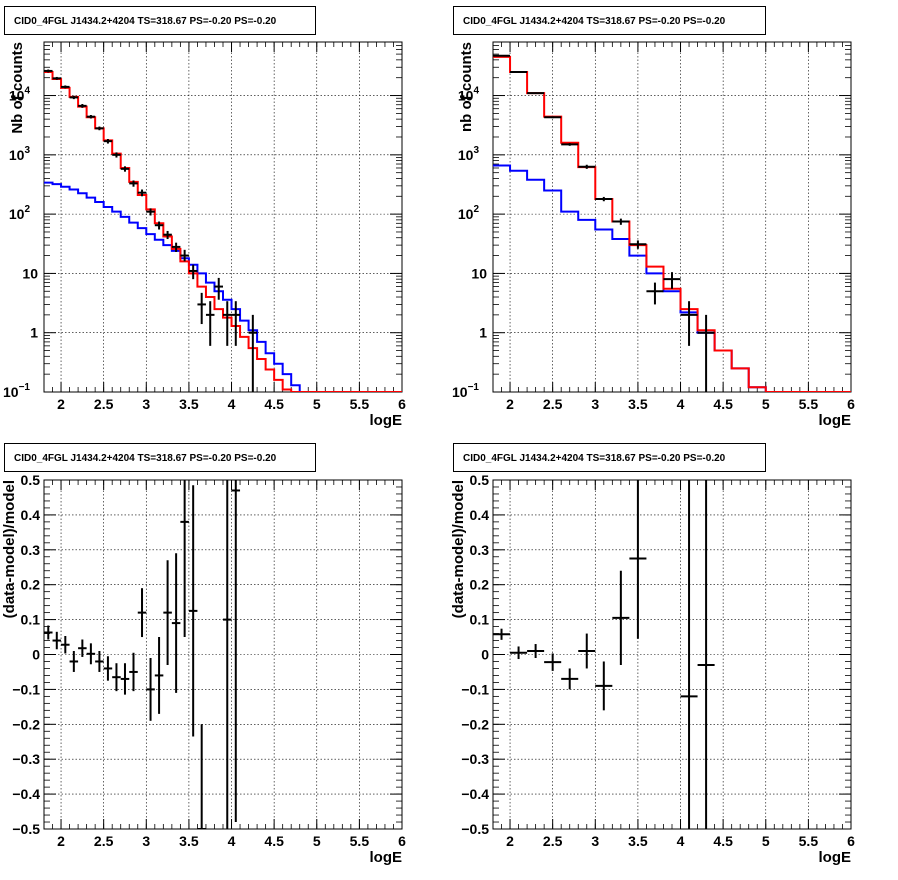  What do you see at coordinates (31, 550) in the screenshot?
I see `y-tick-label: 0.3` at bounding box center [31, 550].